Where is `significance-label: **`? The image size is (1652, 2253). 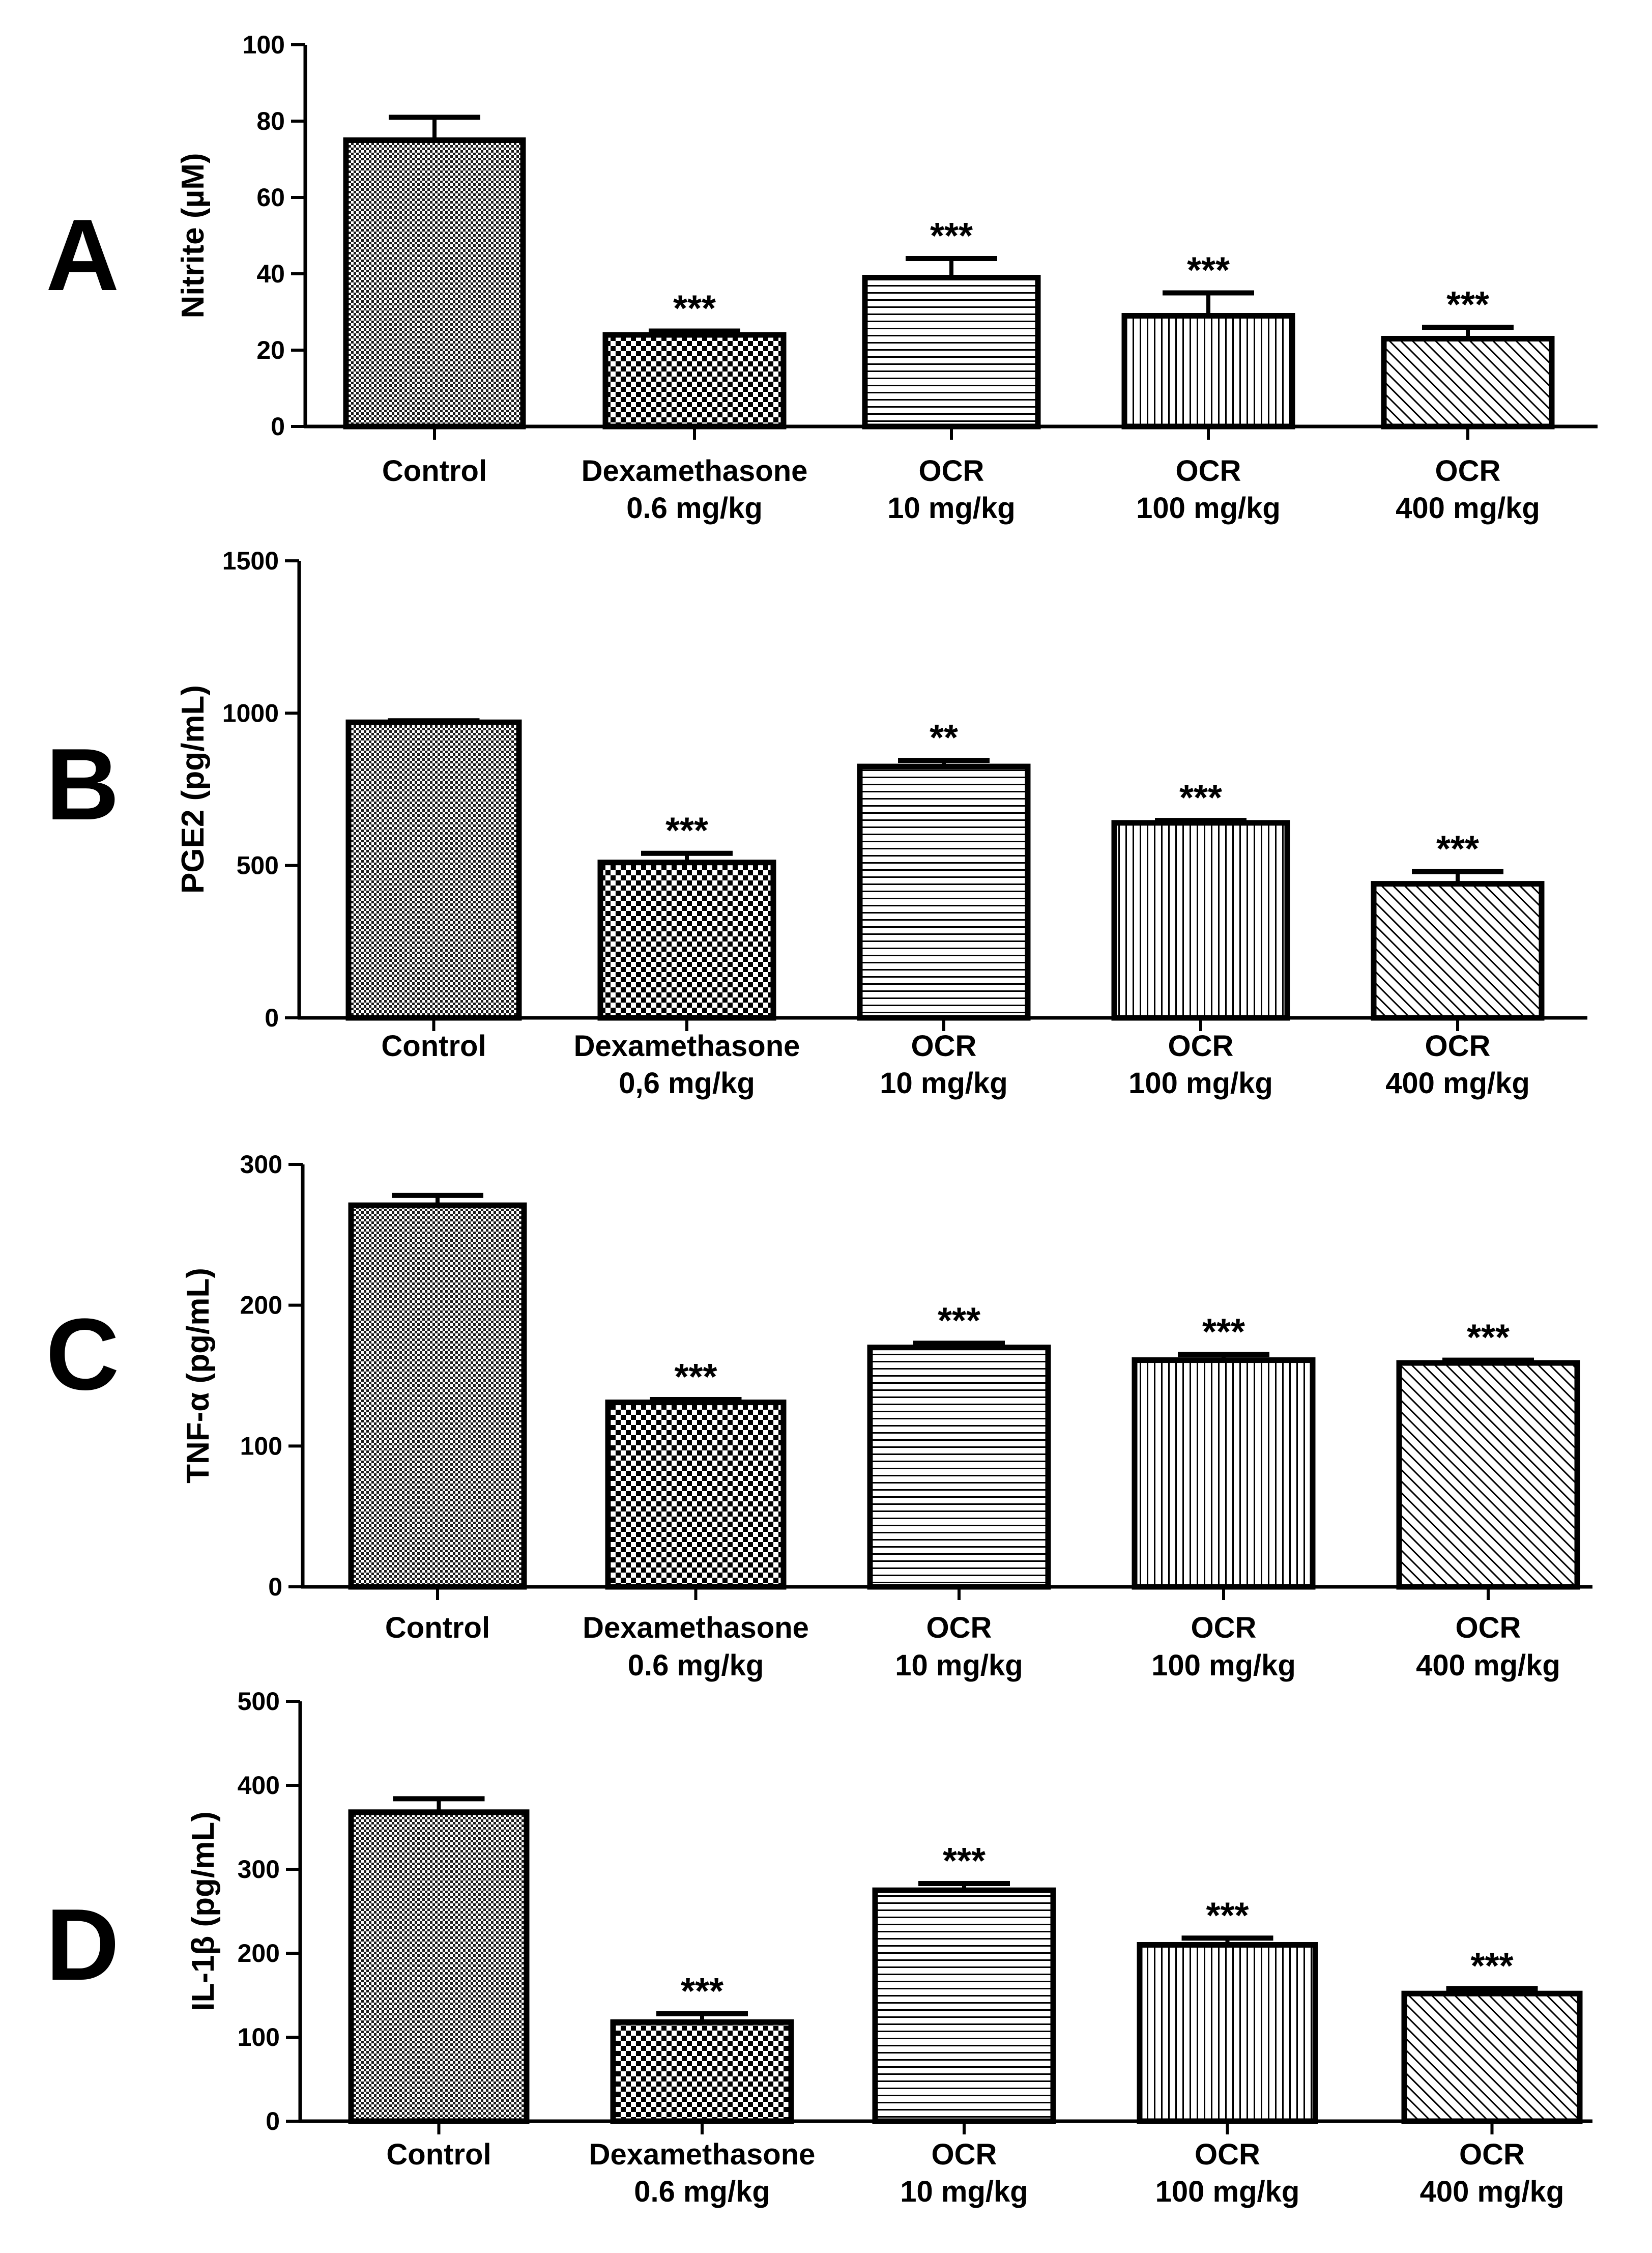 significance-label: ** is located at coordinates (944, 738).